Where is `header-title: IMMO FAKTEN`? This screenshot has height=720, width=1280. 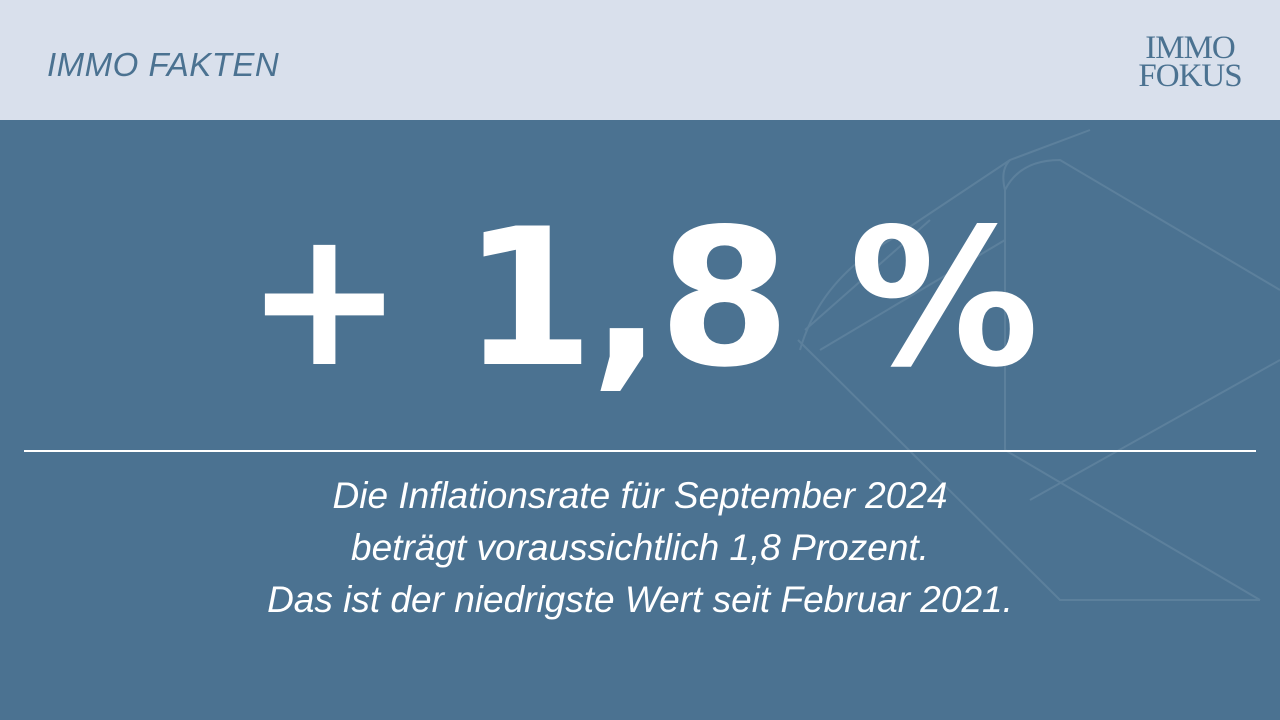 header-title: IMMO FAKTEN is located at coordinates (163, 64).